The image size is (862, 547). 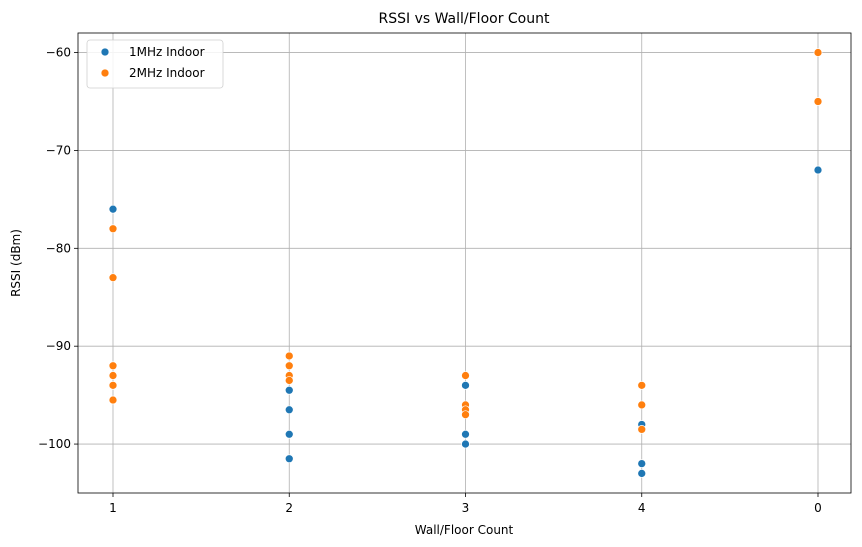 I want to click on legend-label: 2MHz Indoor, so click(x=167, y=73).